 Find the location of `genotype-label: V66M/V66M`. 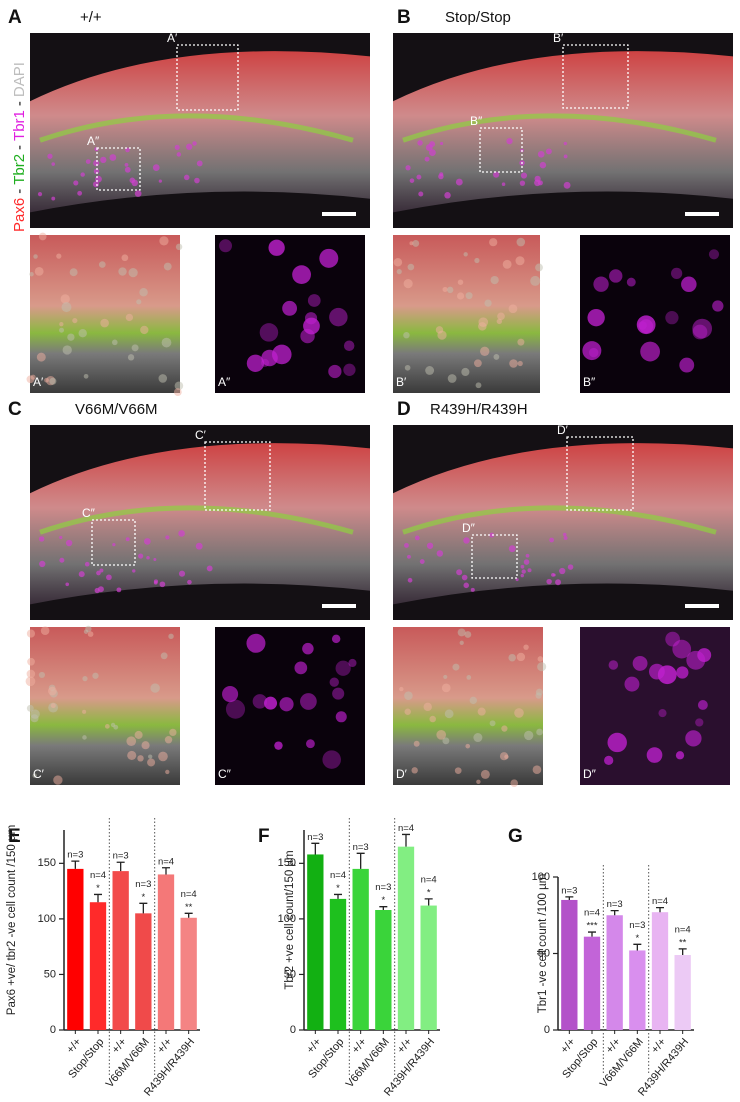

genotype-label: V66M/V66M is located at coordinates (116, 409).